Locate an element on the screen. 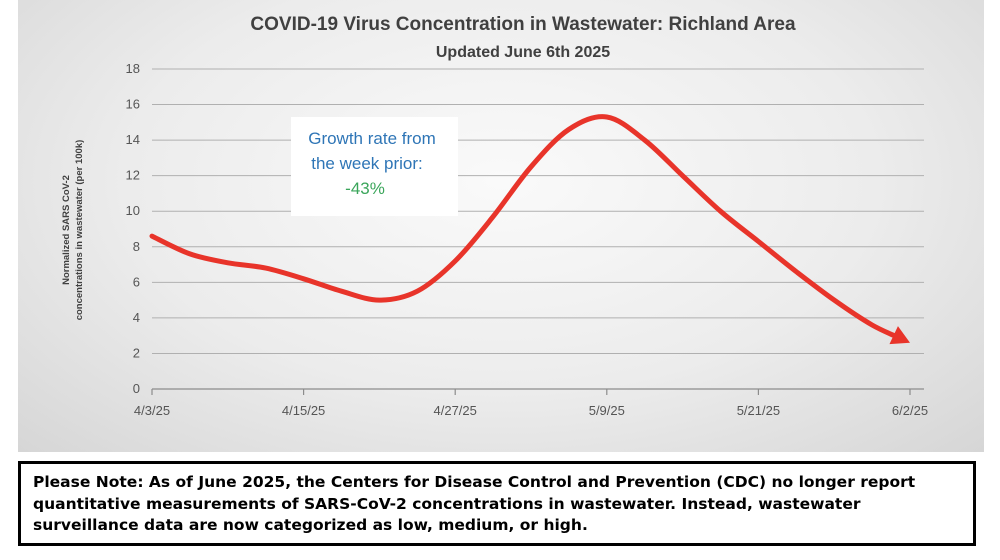 The height and width of the screenshot is (560, 1000). y-tick-label-2: 2 is located at coordinates (136, 352).